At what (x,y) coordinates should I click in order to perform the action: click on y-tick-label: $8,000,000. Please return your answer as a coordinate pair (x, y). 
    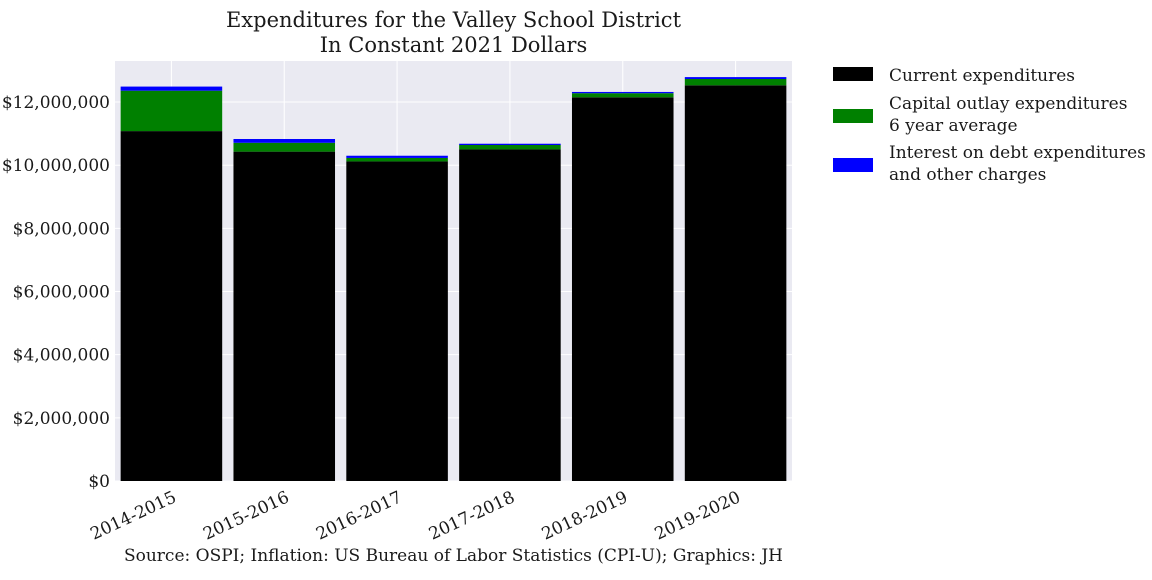
    Looking at the image, I should click on (61, 229).